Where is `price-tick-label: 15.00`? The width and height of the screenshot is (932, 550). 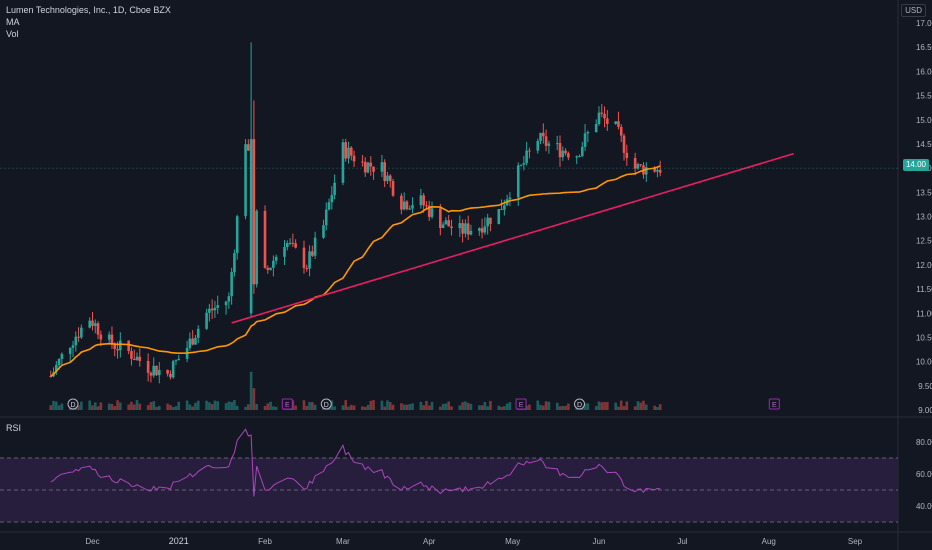
price-tick-label: 15.00 is located at coordinates (924, 120).